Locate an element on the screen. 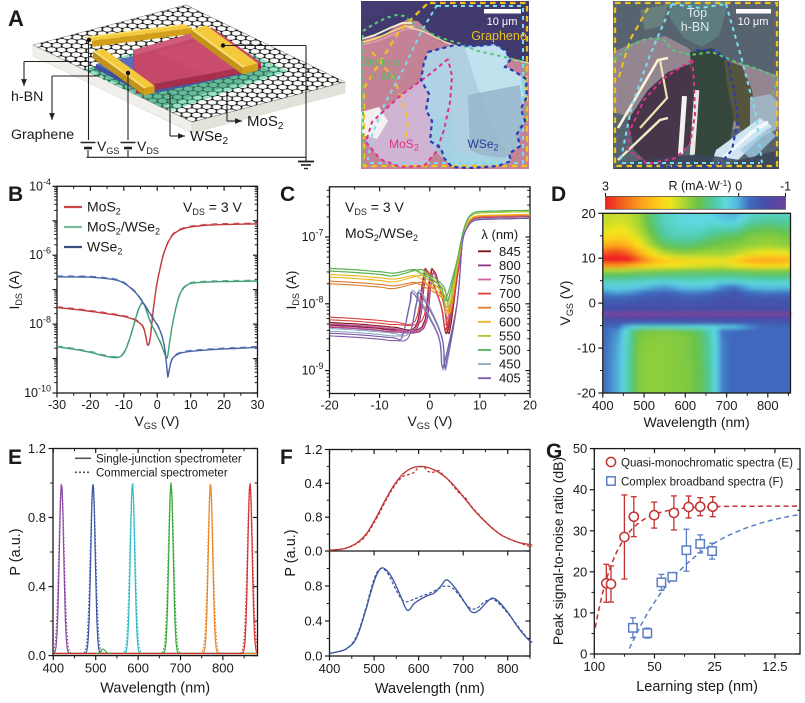  svg-text:Quasi-monochromatic spectra (E: Quasi-monochromatic spectra (E) is located at coordinates (707, 464).